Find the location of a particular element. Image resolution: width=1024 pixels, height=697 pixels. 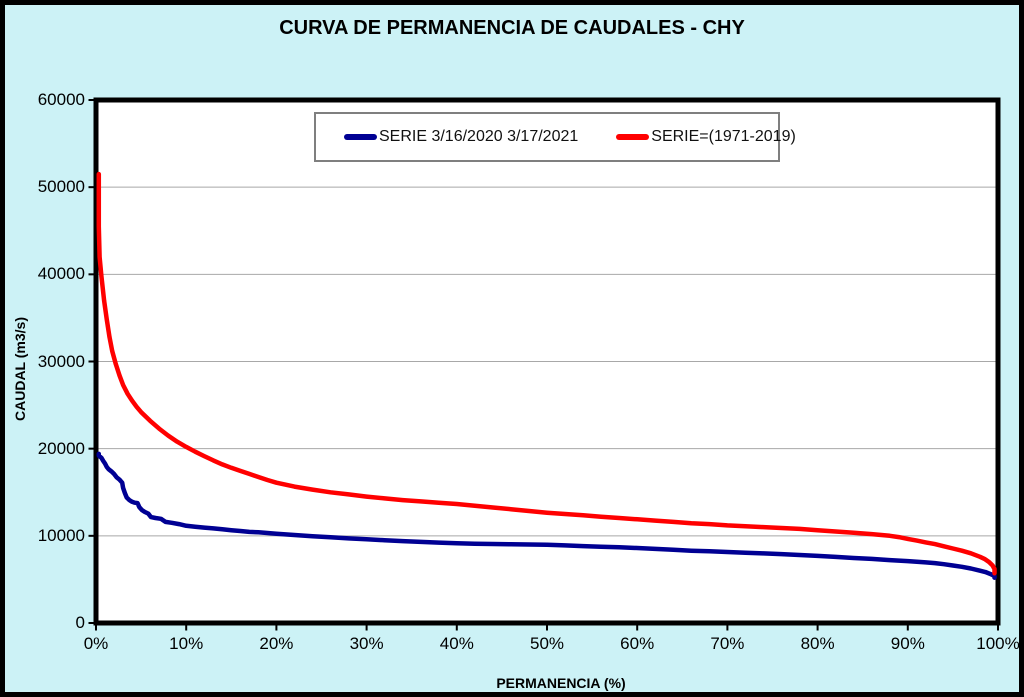

x-tick-label: 30% is located at coordinates (366, 643).